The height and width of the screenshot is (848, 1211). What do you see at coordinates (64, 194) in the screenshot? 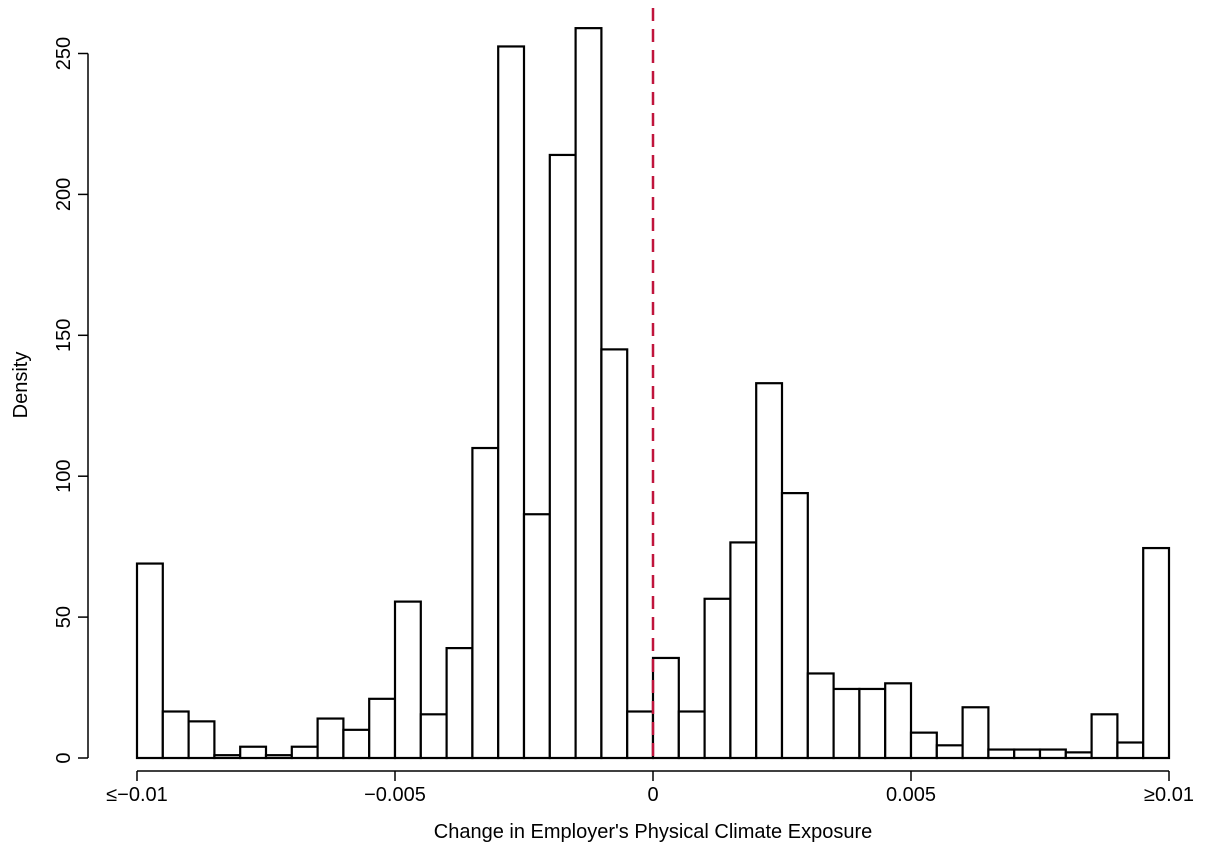
I see `y-tick-label: 200` at bounding box center [64, 194].